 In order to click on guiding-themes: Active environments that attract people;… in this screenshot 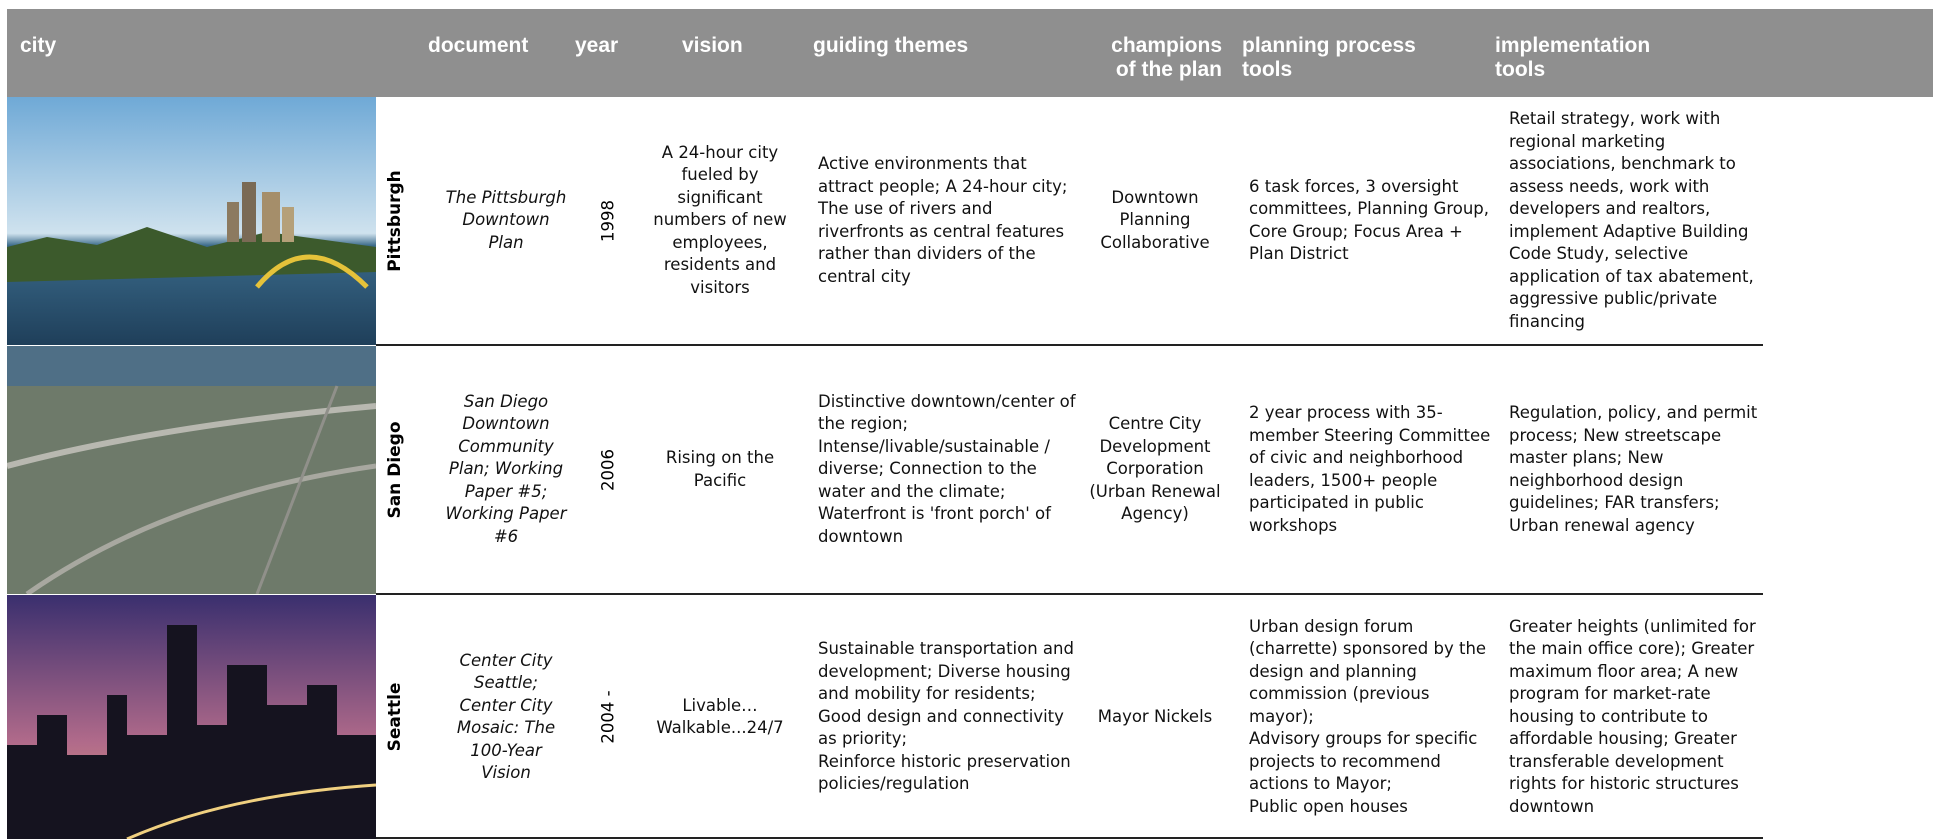, I will do `click(943, 220)`.